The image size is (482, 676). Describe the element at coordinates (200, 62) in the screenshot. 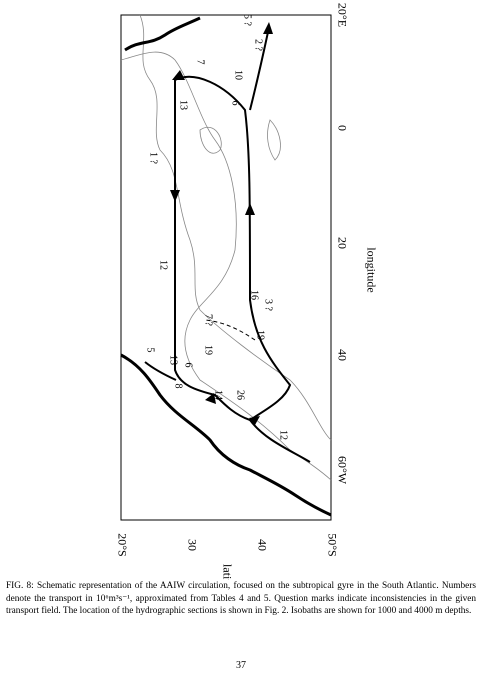

I see `transport-label: 7` at that location.